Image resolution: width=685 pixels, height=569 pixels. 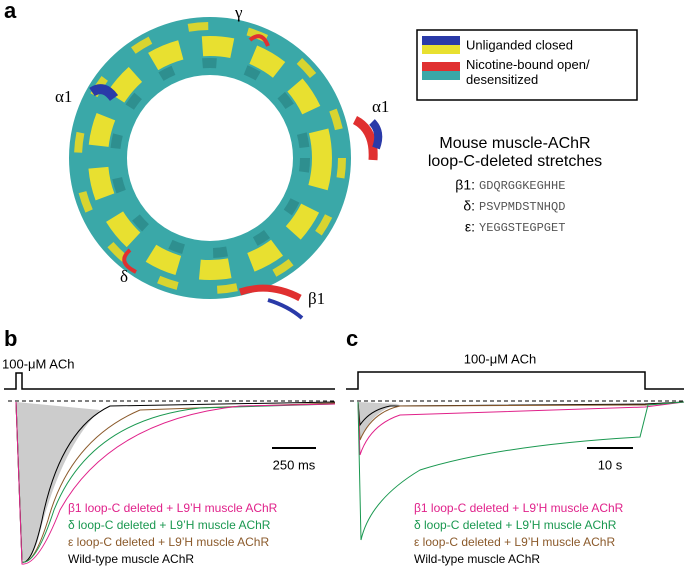 I want to click on legend-entry: Nicotine-bound open/desensitized, so click(x=528, y=72).